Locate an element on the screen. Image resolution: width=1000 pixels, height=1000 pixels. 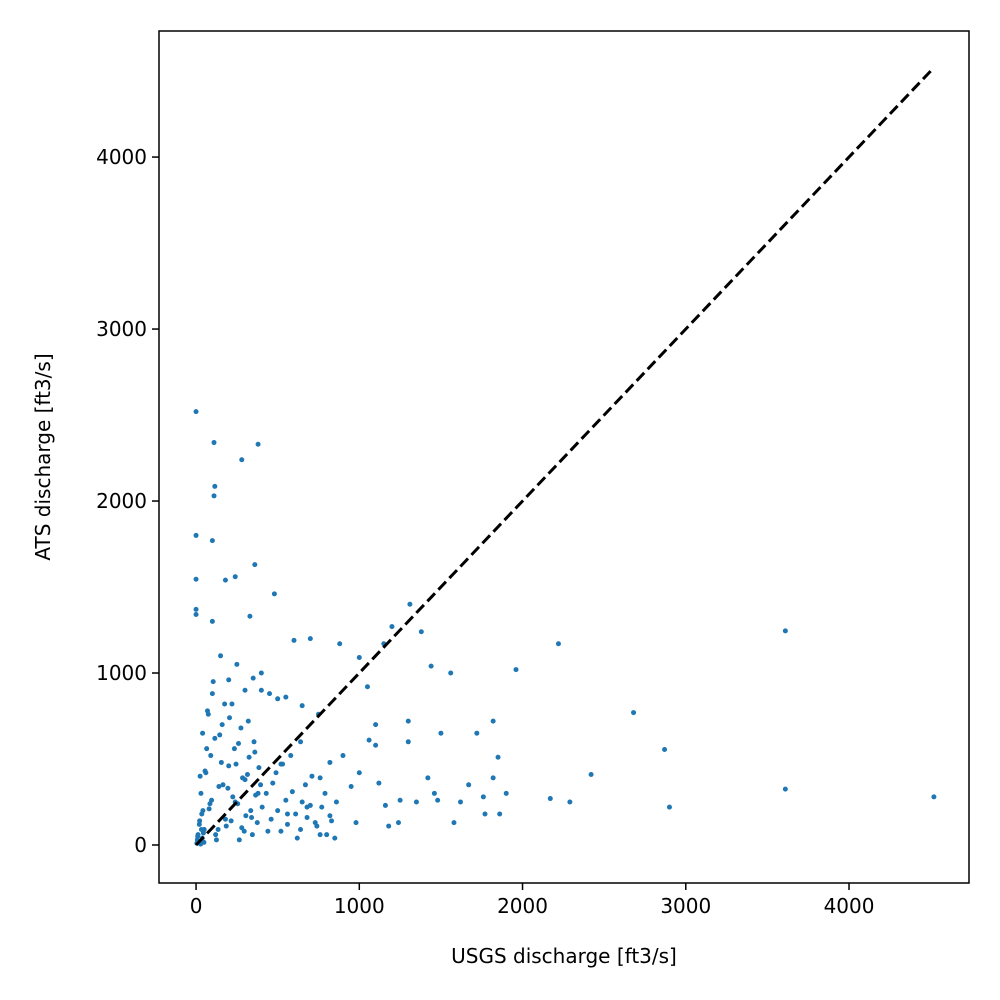
y-tick-label: 0 is located at coordinates (140, 845).